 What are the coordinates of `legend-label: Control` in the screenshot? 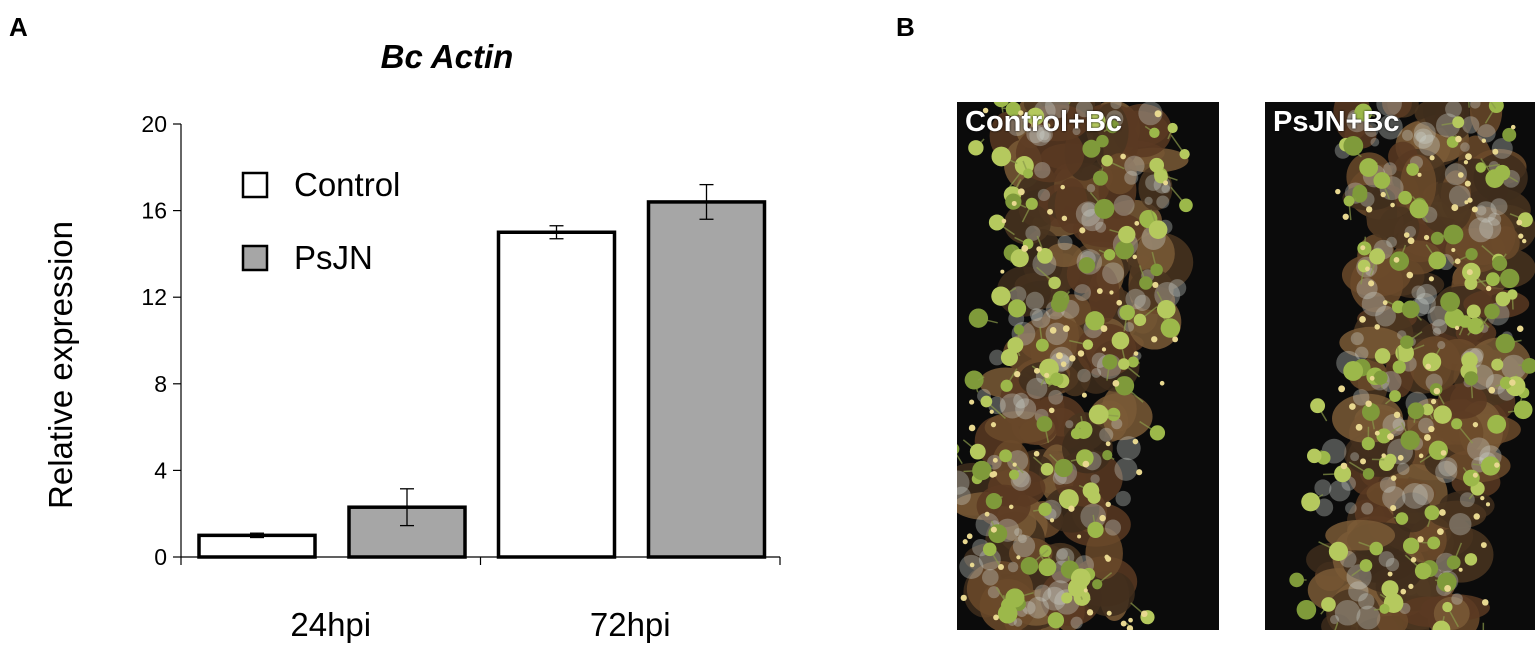 It's located at (347, 184).